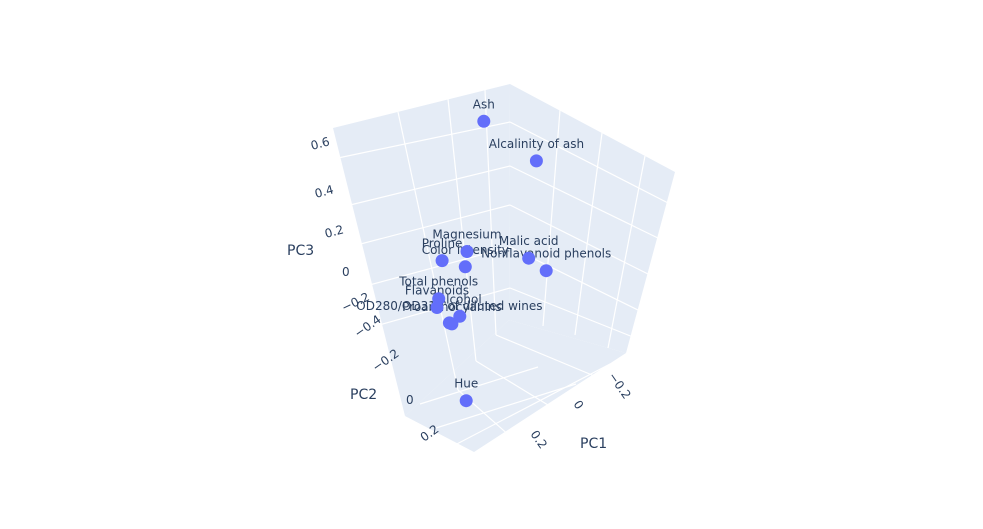 This screenshot has width=983, height=529. Describe the element at coordinates (324, 191) in the screenshot. I see `z-tick-label: 0.4` at that location.